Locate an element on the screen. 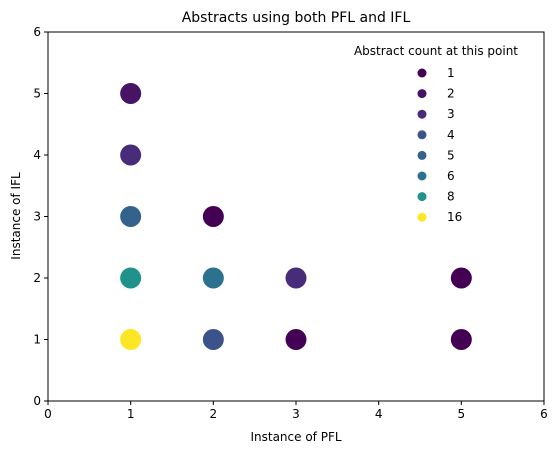  x-tick-label: 3 is located at coordinates (296, 414).